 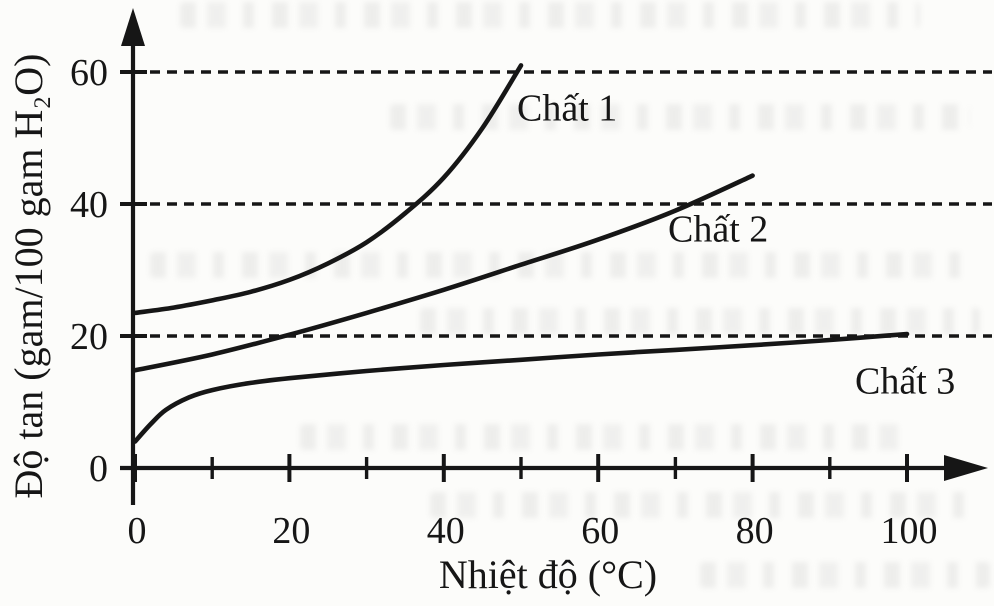 What do you see at coordinates (28, 276) in the screenshot?
I see `y-axis-title: Độ tan (gam/100 gam H₂O)` at bounding box center [28, 276].